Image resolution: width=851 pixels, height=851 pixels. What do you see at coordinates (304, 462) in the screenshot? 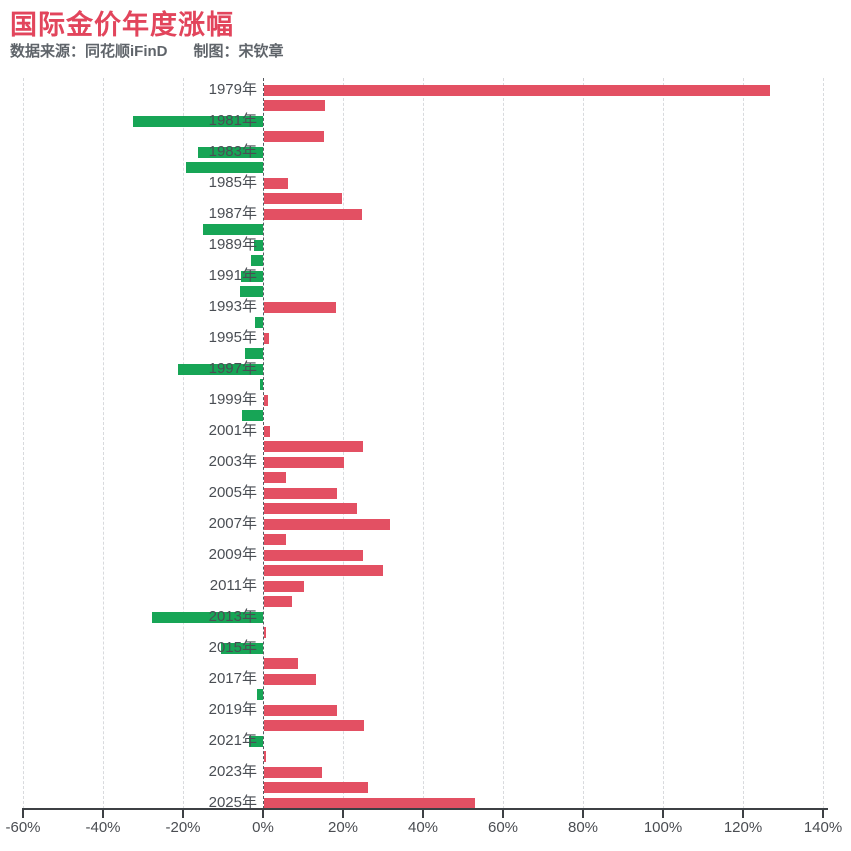
I see `bar-2003` at bounding box center [304, 462].